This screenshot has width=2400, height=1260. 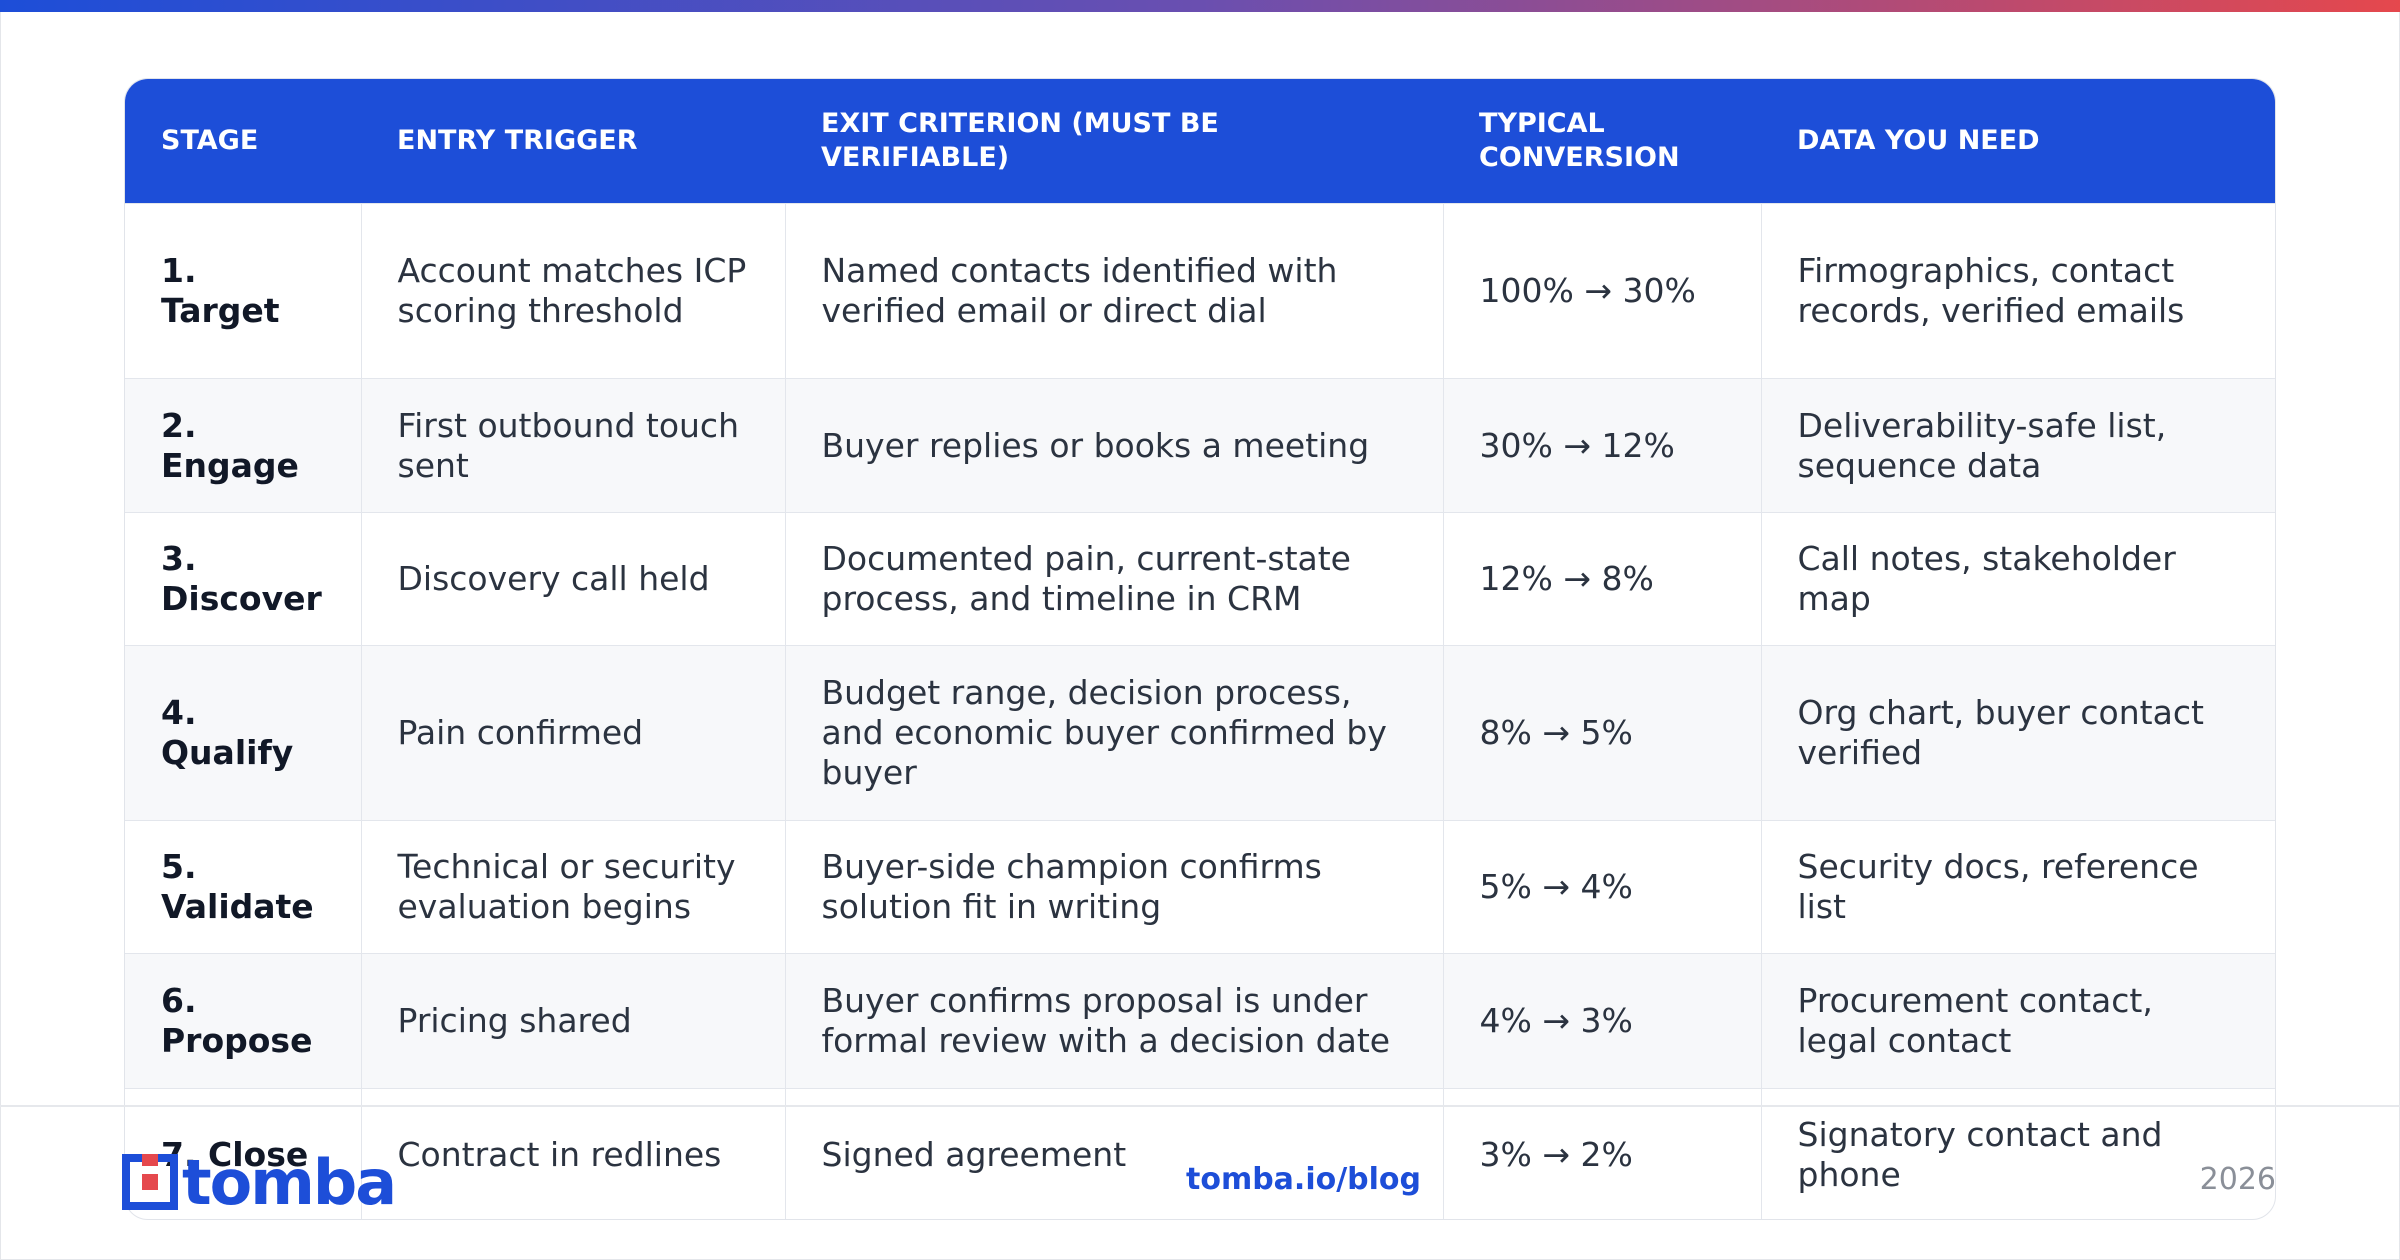 What do you see at coordinates (150, 1182) in the screenshot?
I see `logo-icon` at bounding box center [150, 1182].